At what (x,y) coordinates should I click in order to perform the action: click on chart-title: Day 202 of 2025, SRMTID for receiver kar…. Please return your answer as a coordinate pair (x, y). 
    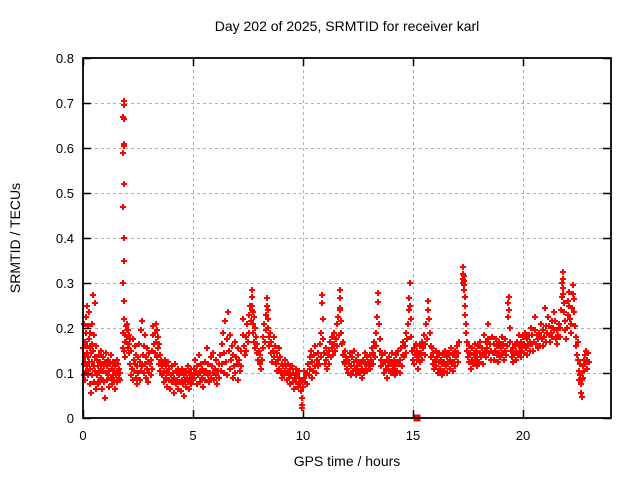
    Looking at the image, I should click on (347, 26).